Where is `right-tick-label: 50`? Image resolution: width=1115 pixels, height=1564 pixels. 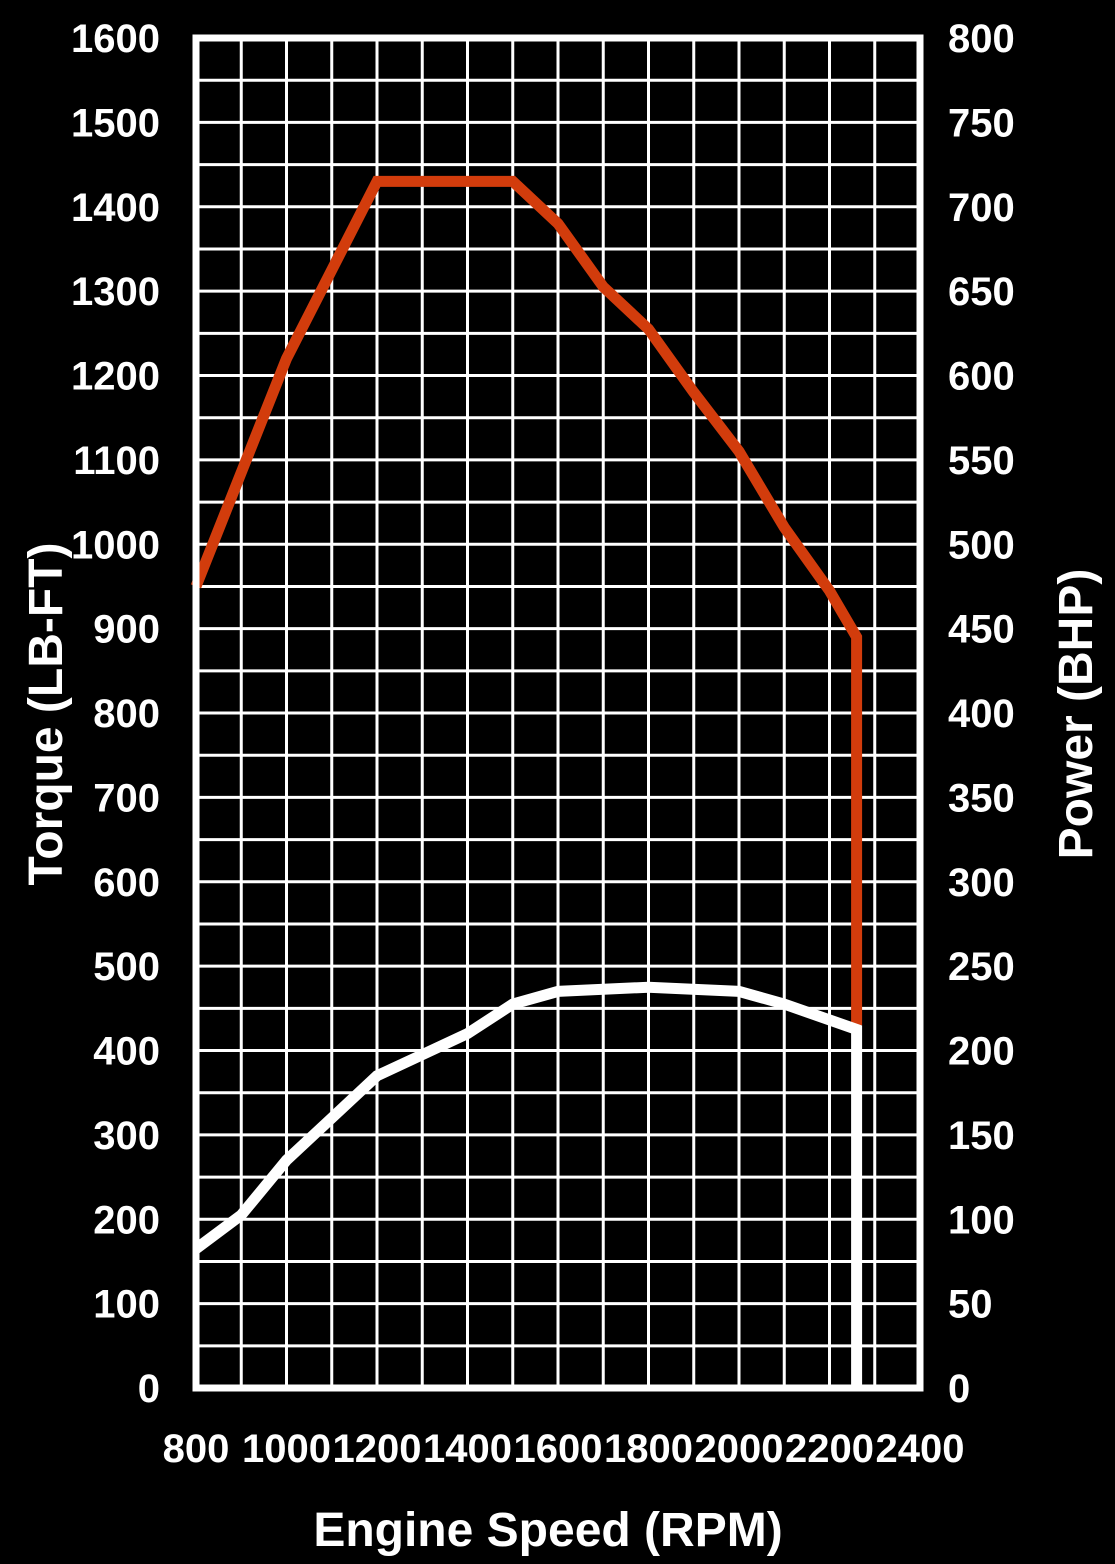 right-tick-label: 50 is located at coordinates (970, 1305).